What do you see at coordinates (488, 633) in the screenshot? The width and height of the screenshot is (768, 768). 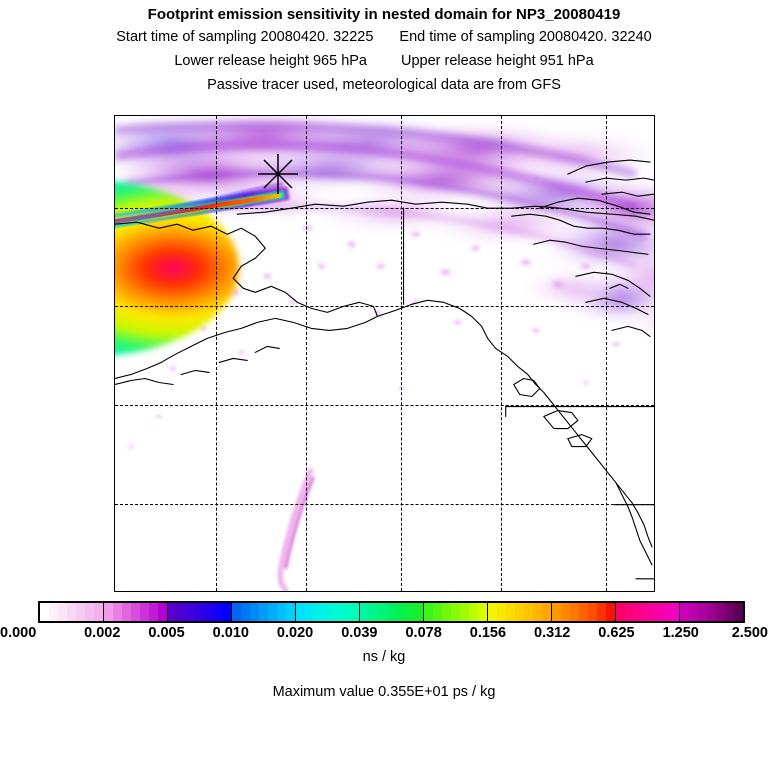 I see `colorbar-tick-7: 0.156` at bounding box center [488, 633].